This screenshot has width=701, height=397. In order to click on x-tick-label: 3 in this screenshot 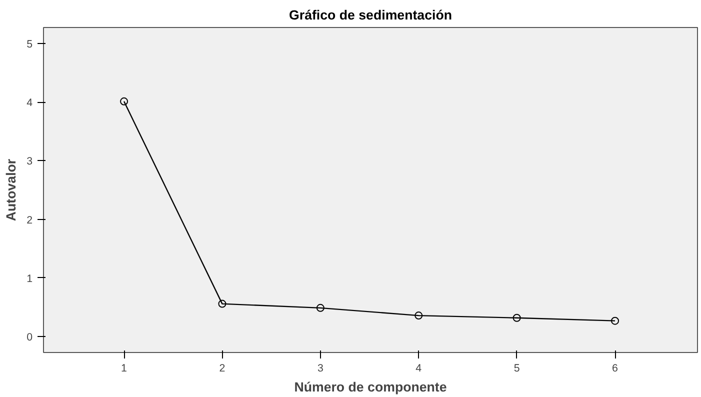, I will do `click(320, 368)`.